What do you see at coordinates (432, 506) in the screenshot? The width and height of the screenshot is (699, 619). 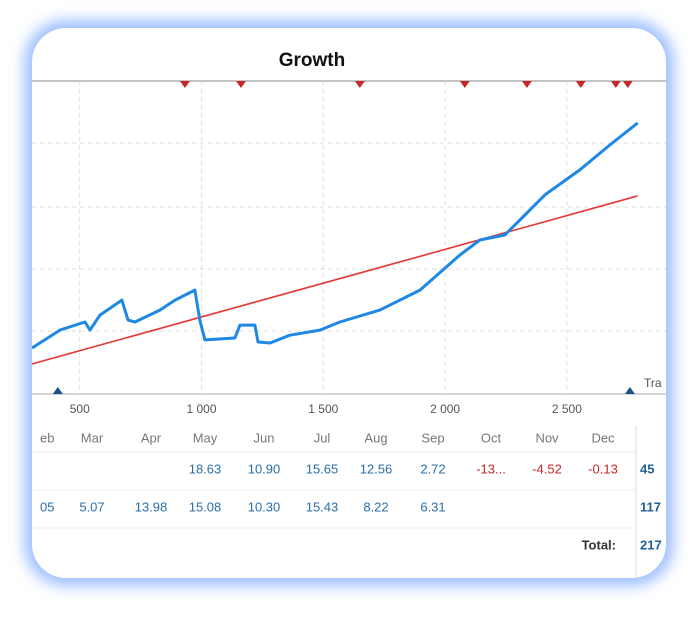 I see `table-cell: 6.31` at bounding box center [432, 506].